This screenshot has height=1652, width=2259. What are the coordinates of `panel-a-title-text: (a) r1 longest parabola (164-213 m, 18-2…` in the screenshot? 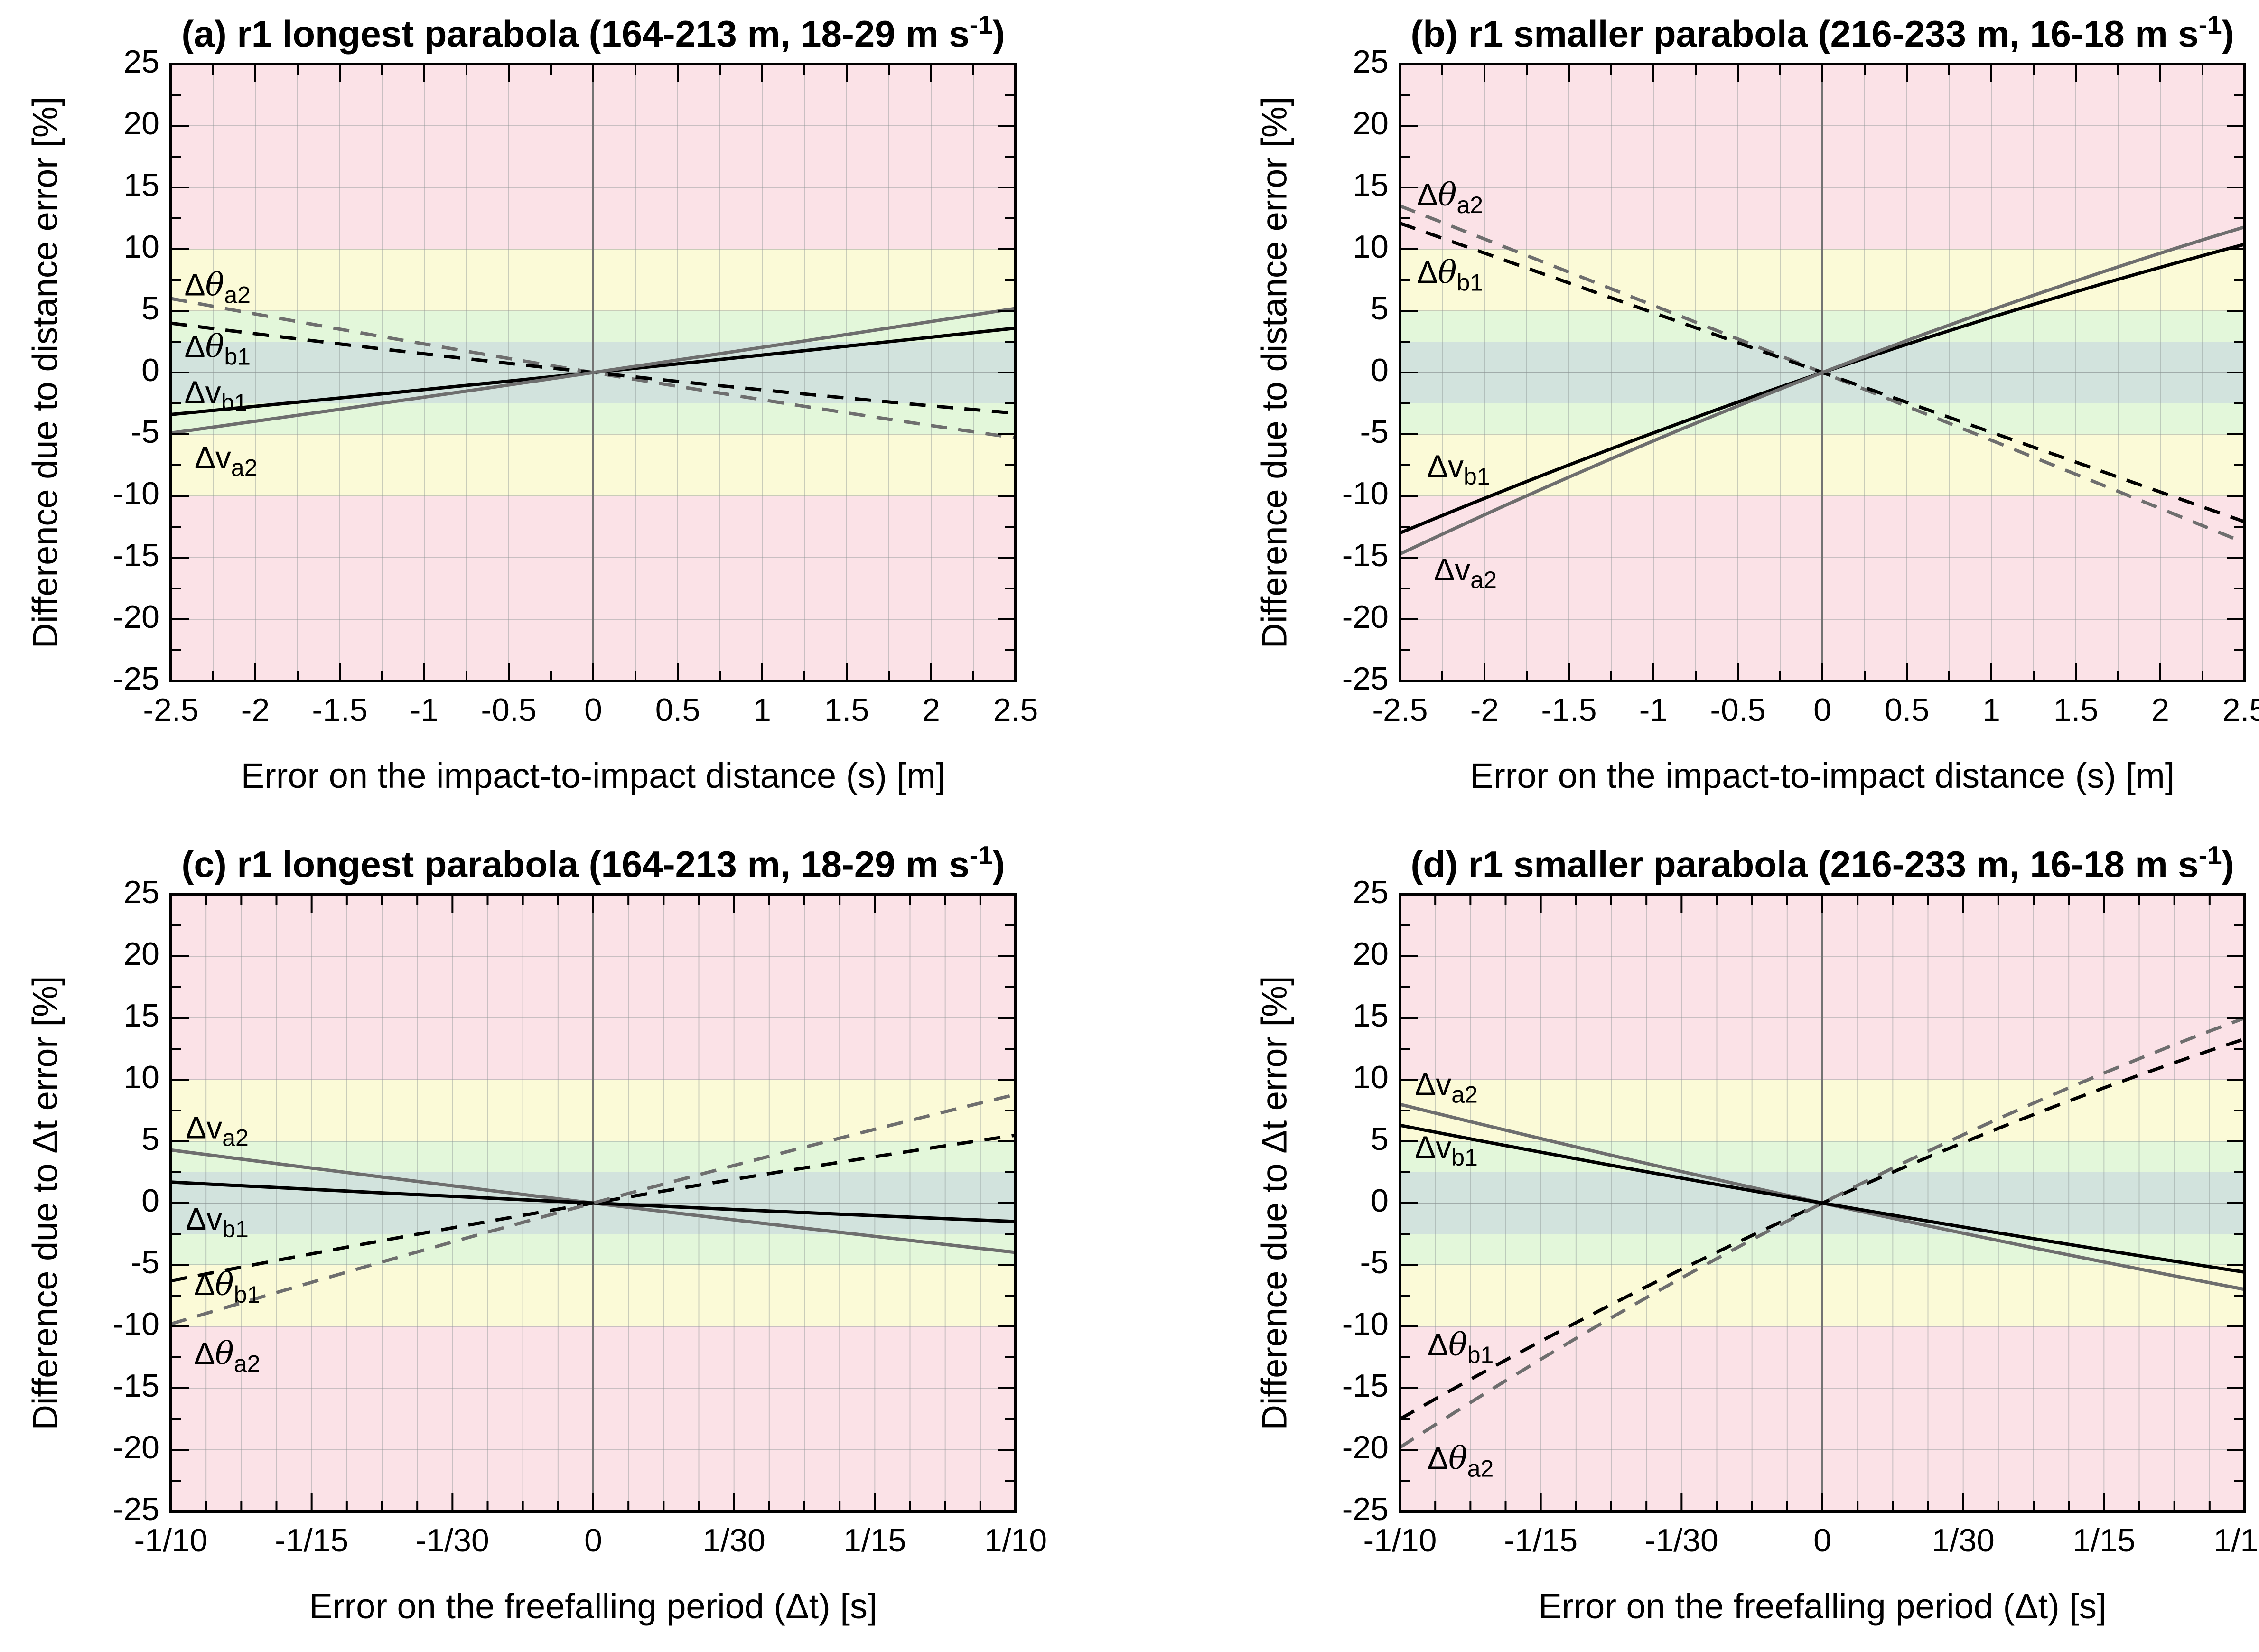 It's located at (575, 34).